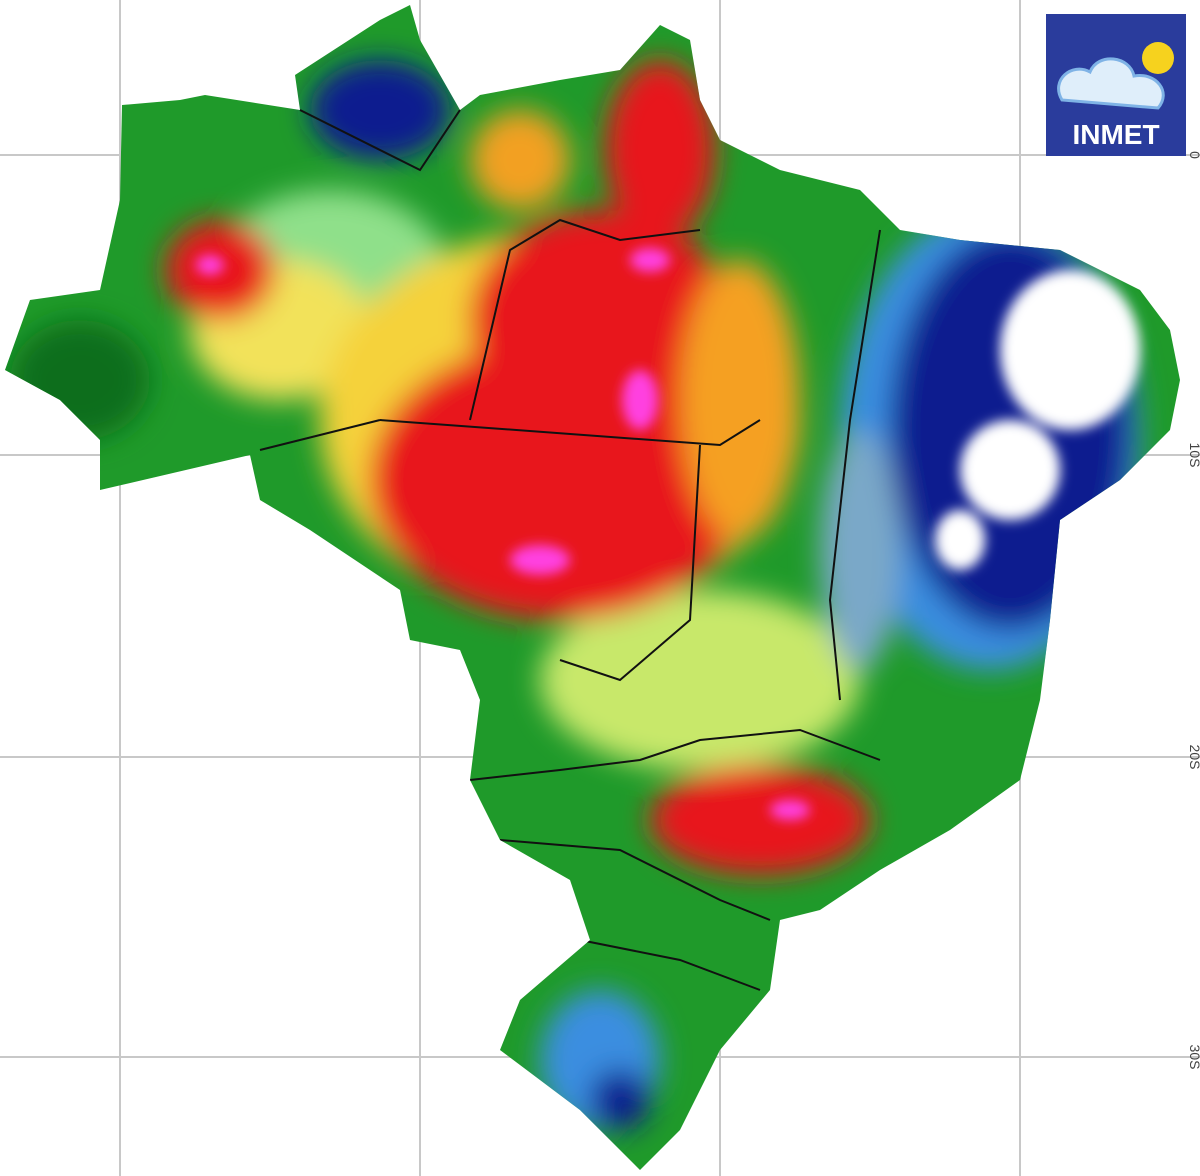 Image resolution: width=1200 pixels, height=1176 pixels. Describe the element at coordinates (1193, 455) in the screenshot. I see `latitude-label: 10S` at that location.